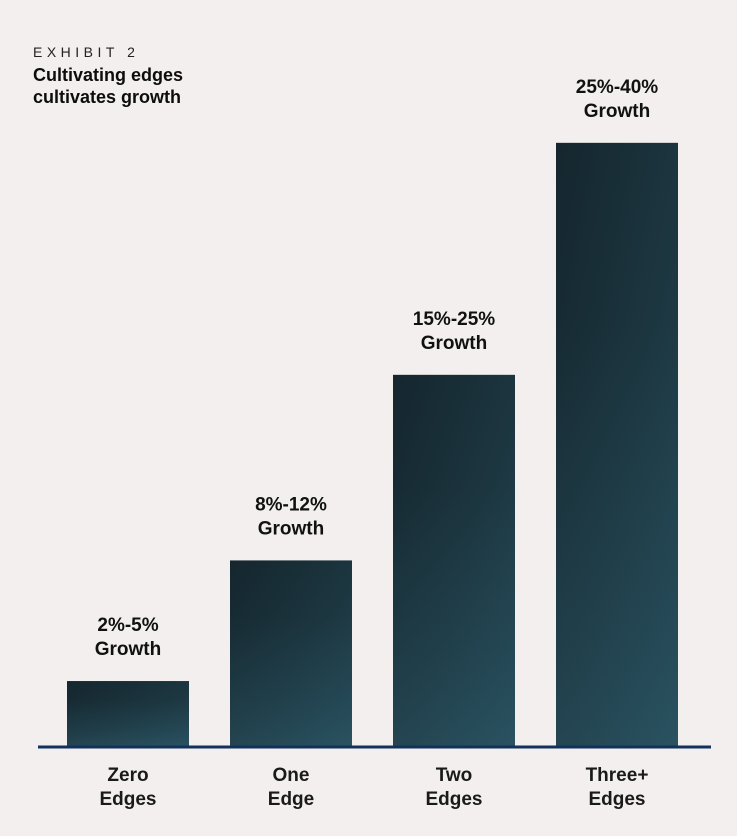 The width and height of the screenshot is (737, 836). Describe the element at coordinates (617, 775) in the screenshot. I see `category-label-3-line-0: Three+` at that location.